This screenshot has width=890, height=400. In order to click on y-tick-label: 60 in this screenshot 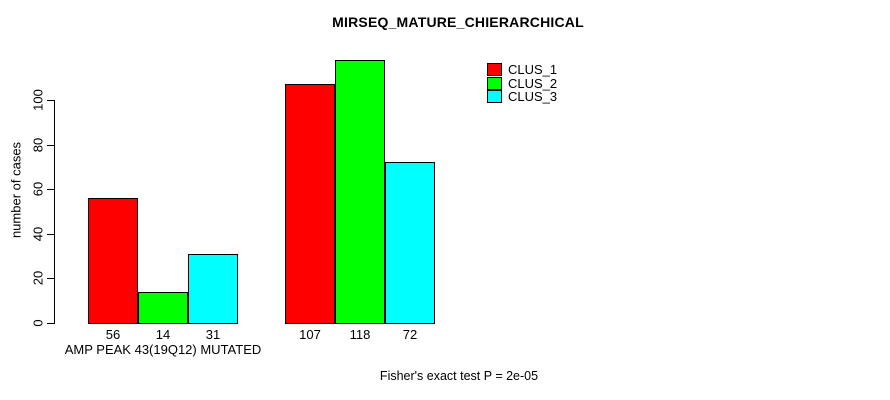, I will do `click(38, 189)`.